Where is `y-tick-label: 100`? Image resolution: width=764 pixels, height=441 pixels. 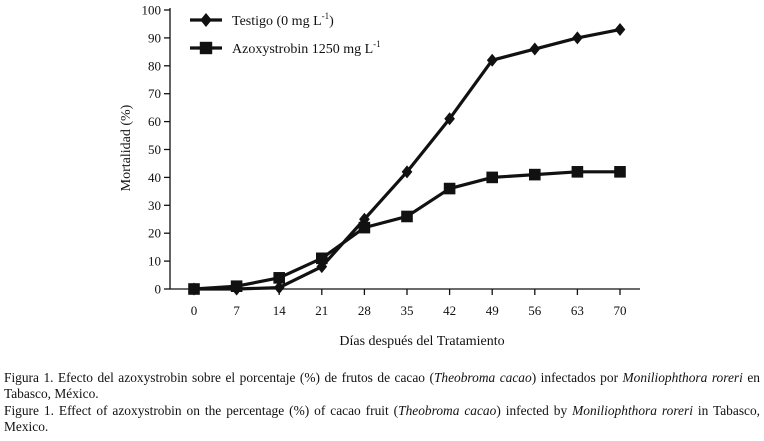 y-tick-label: 100 is located at coordinates (152, 10).